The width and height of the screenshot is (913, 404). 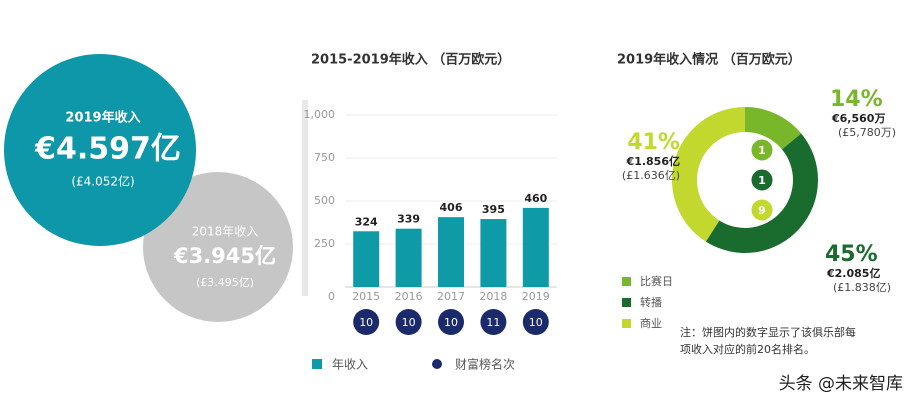 I want to click on amount-gbp-label: (£5,780万), so click(x=867, y=132).